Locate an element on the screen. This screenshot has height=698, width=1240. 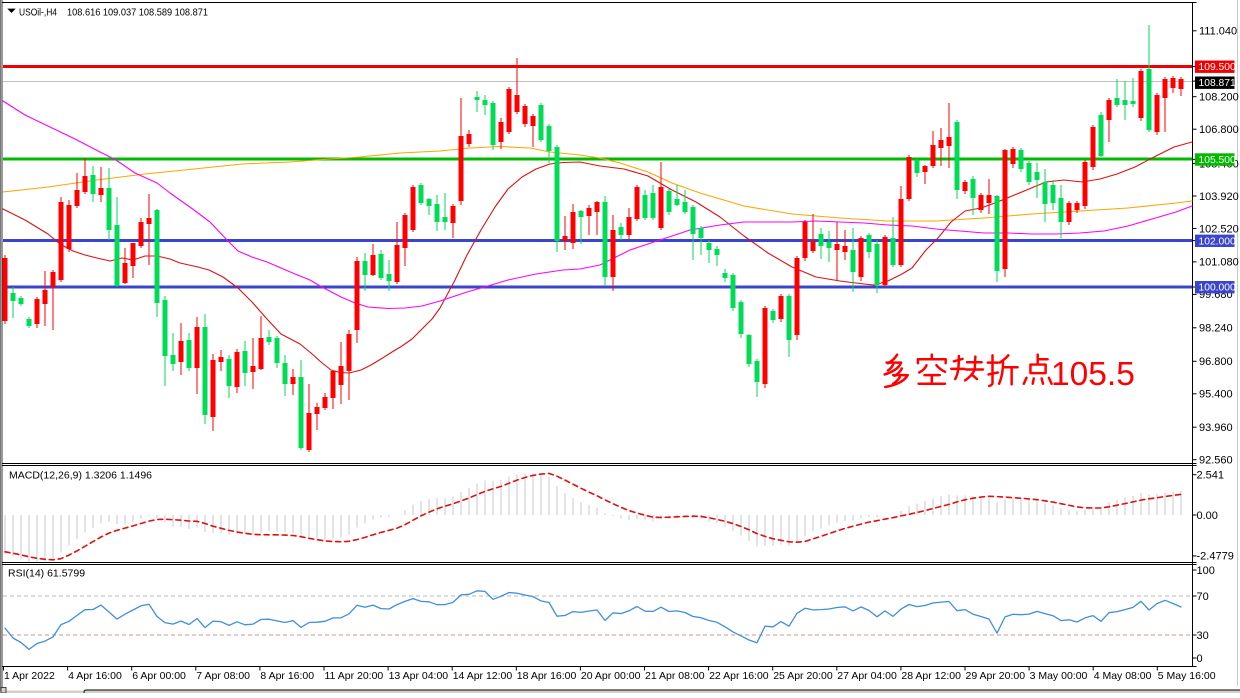
svg-text: MACD(12,26,9) 1.3206 1.1496 is located at coordinates (80, 476).